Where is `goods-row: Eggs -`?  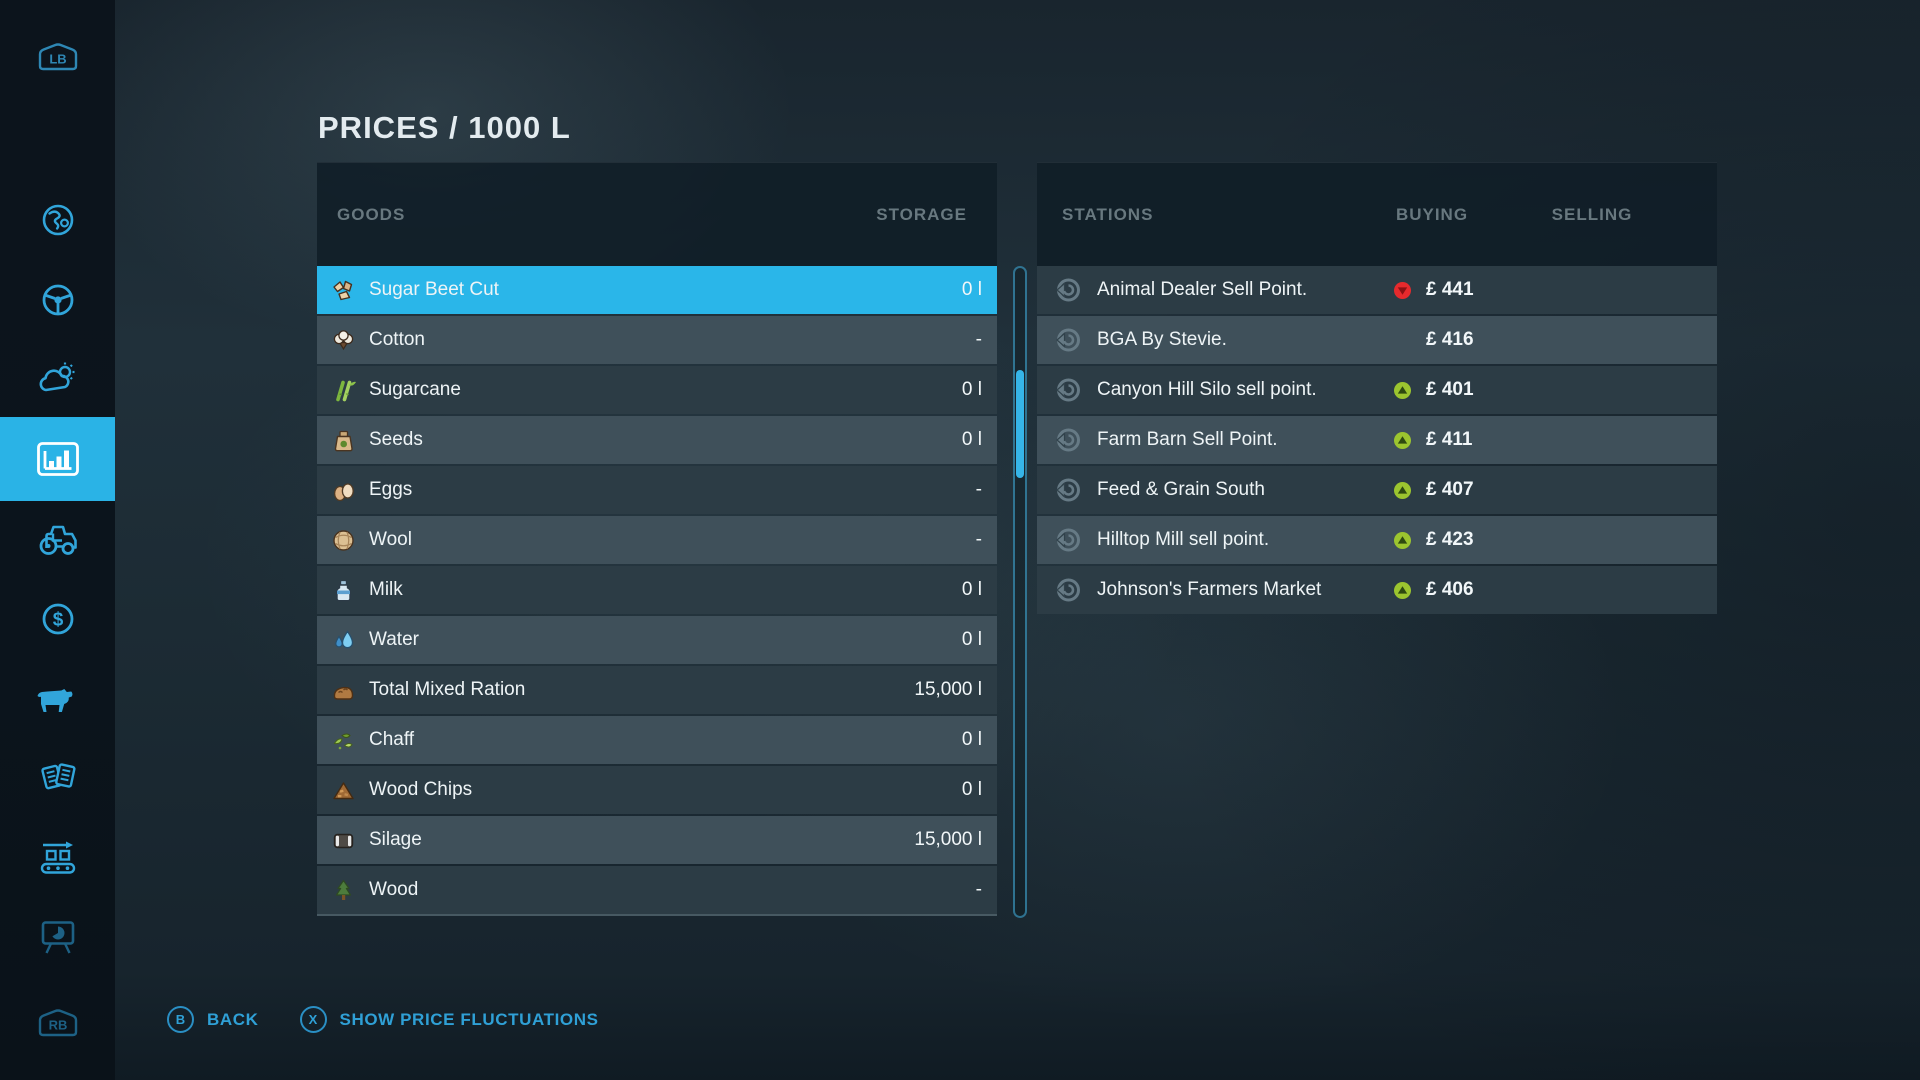
goods-row: Eggs - is located at coordinates (657, 490).